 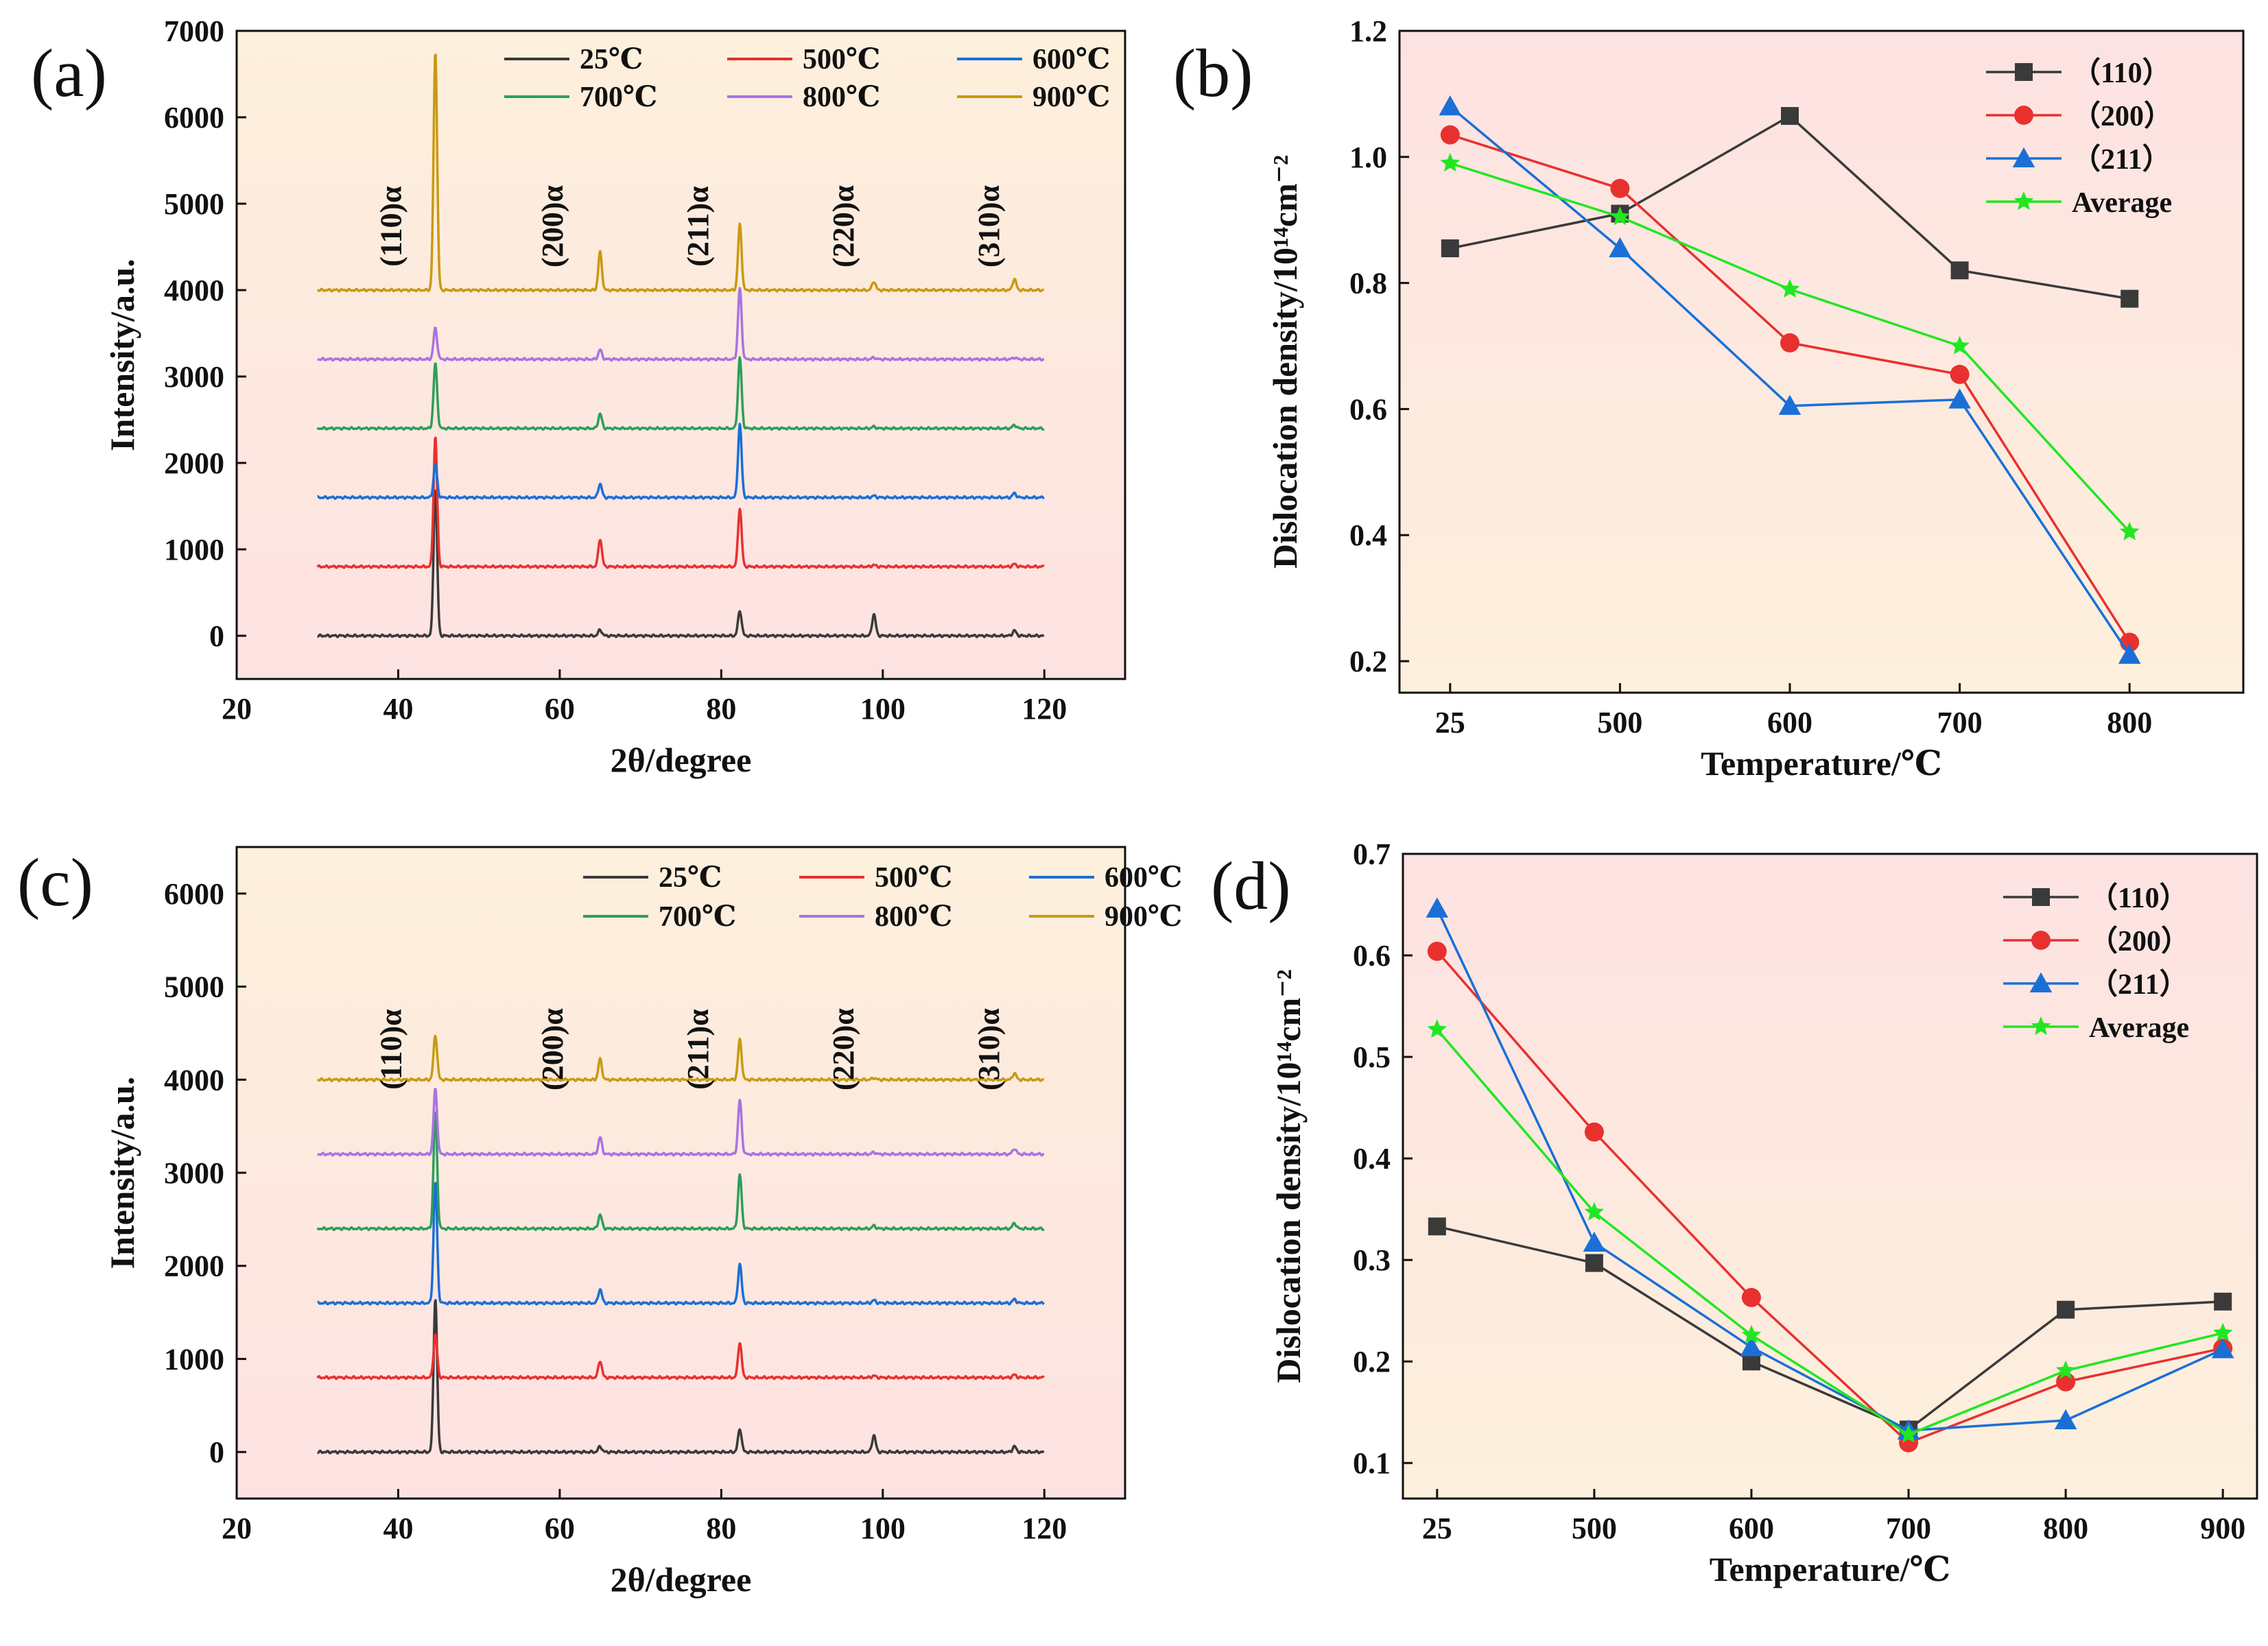 What do you see at coordinates (2139, 941) in the screenshot?
I see `legend-entry: （200）` at bounding box center [2139, 941].